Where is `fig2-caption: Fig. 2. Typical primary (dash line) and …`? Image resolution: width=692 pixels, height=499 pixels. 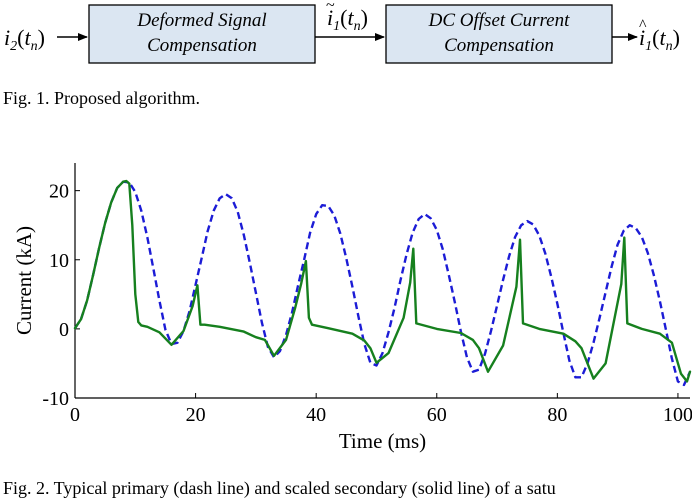
fig2-caption: Fig. 2. Typical primary (dash line) and … is located at coordinates (279, 488).